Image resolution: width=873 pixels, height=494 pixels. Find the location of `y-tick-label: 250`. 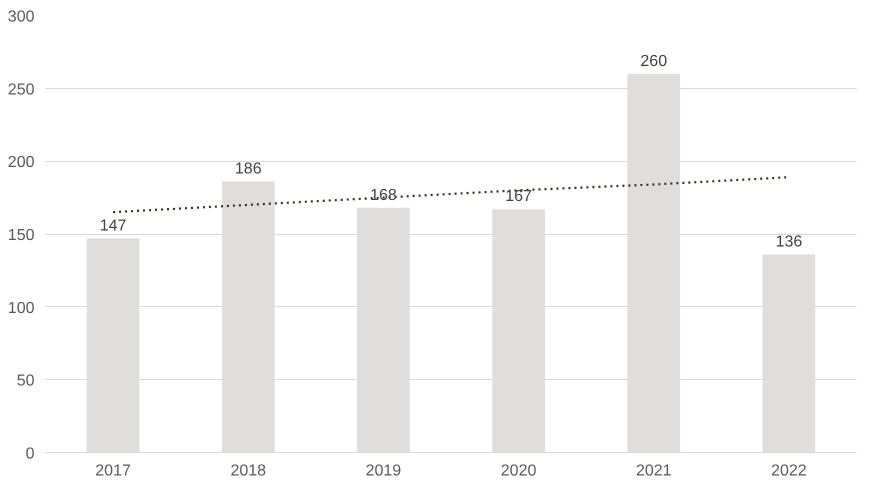

y-tick-label: 250 is located at coordinates (21, 89).